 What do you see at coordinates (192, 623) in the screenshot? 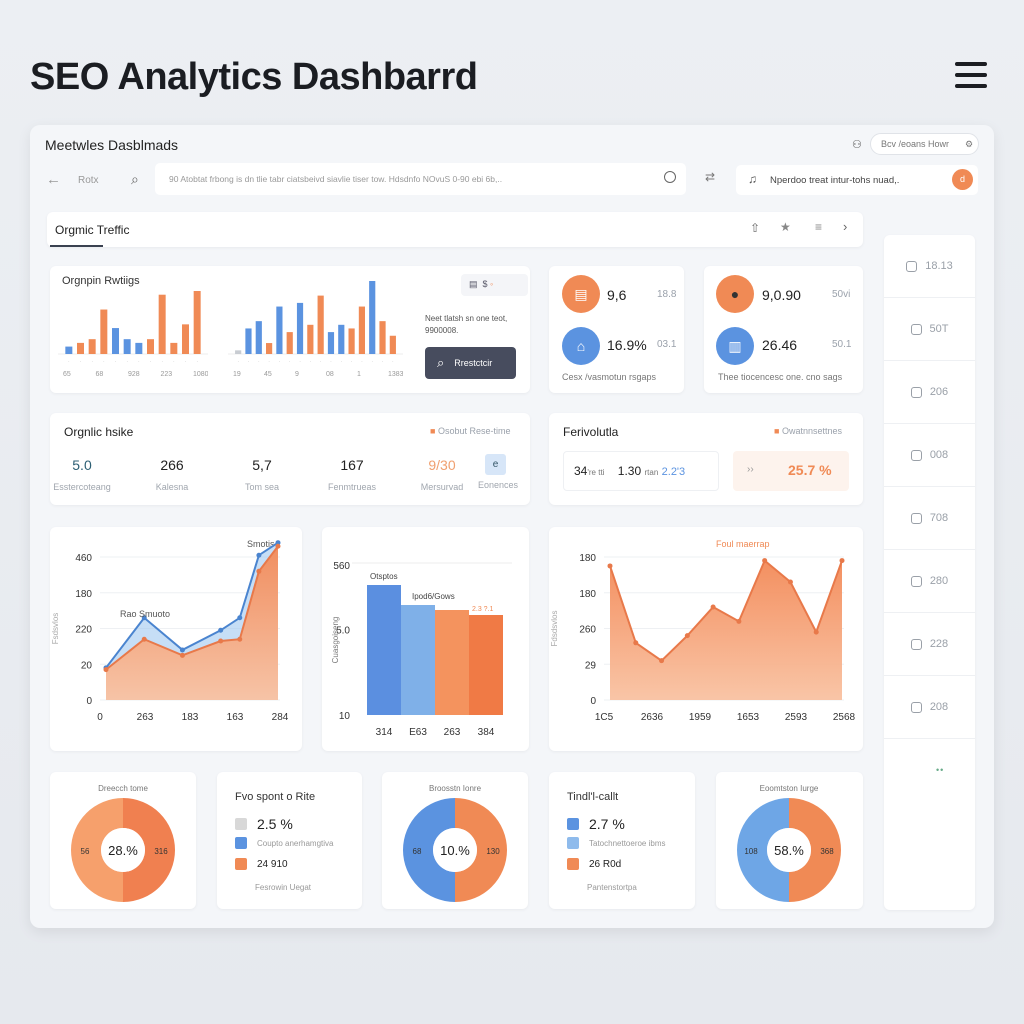
I see `series-area` at bounding box center [192, 623].